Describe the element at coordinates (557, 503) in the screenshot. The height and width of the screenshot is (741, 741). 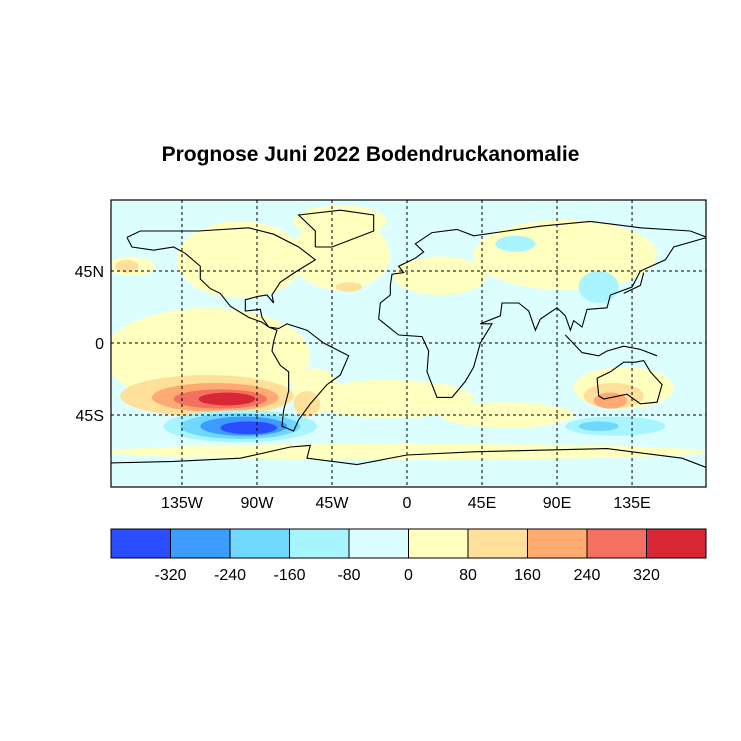
I see `x-tick-label: 90E` at that location.